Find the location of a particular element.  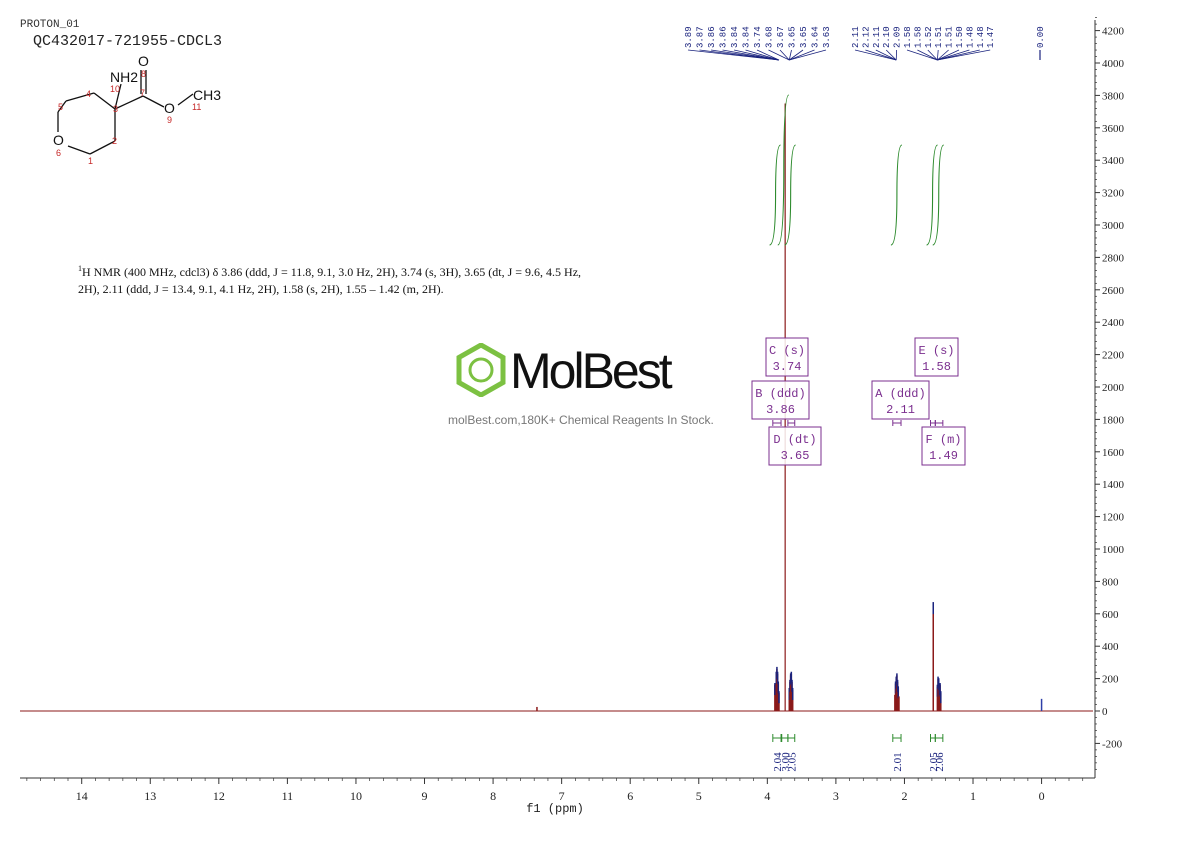

ester-oxygen-label: O is located at coordinates (169, 108).